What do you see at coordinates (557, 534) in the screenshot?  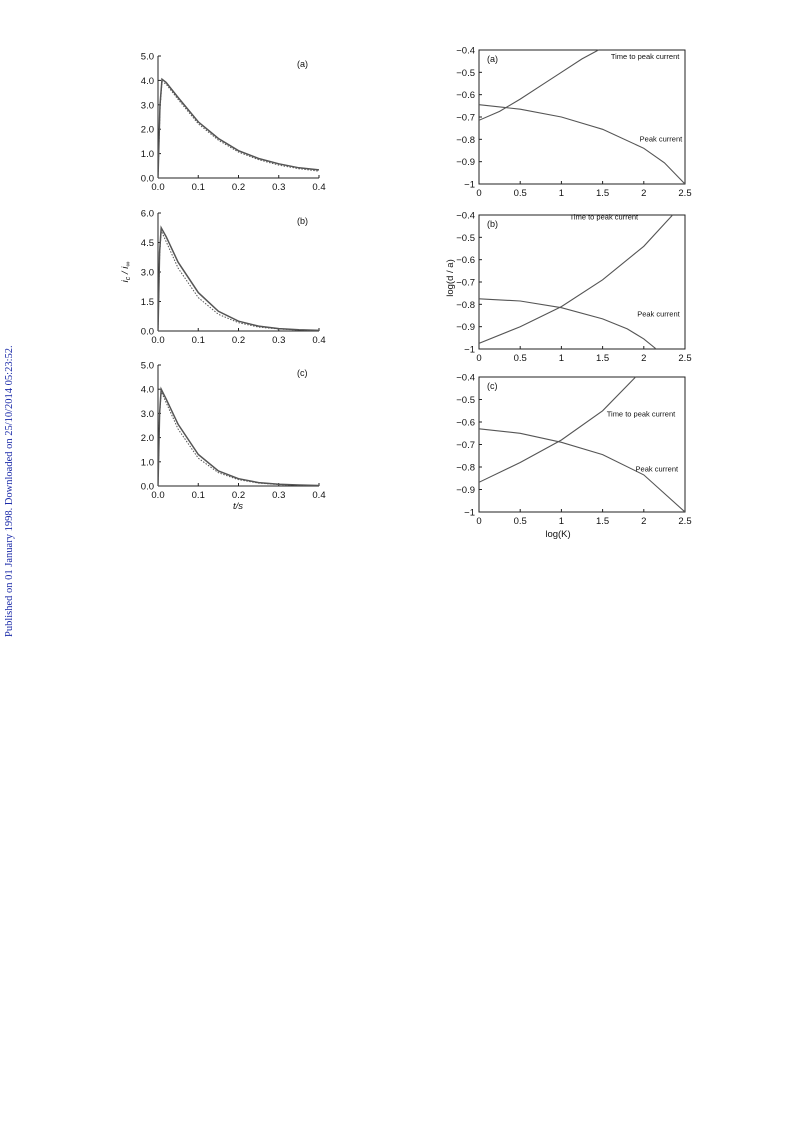 I see `right-xlabel: log(K)` at bounding box center [557, 534].